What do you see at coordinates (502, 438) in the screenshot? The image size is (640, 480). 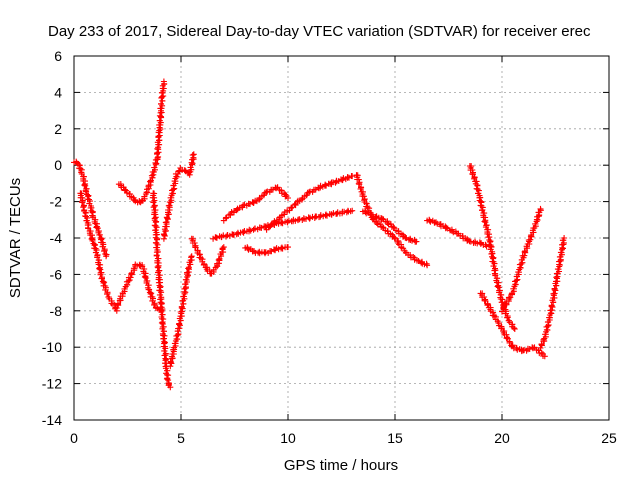 I see `x-tick-label: 20` at bounding box center [502, 438].